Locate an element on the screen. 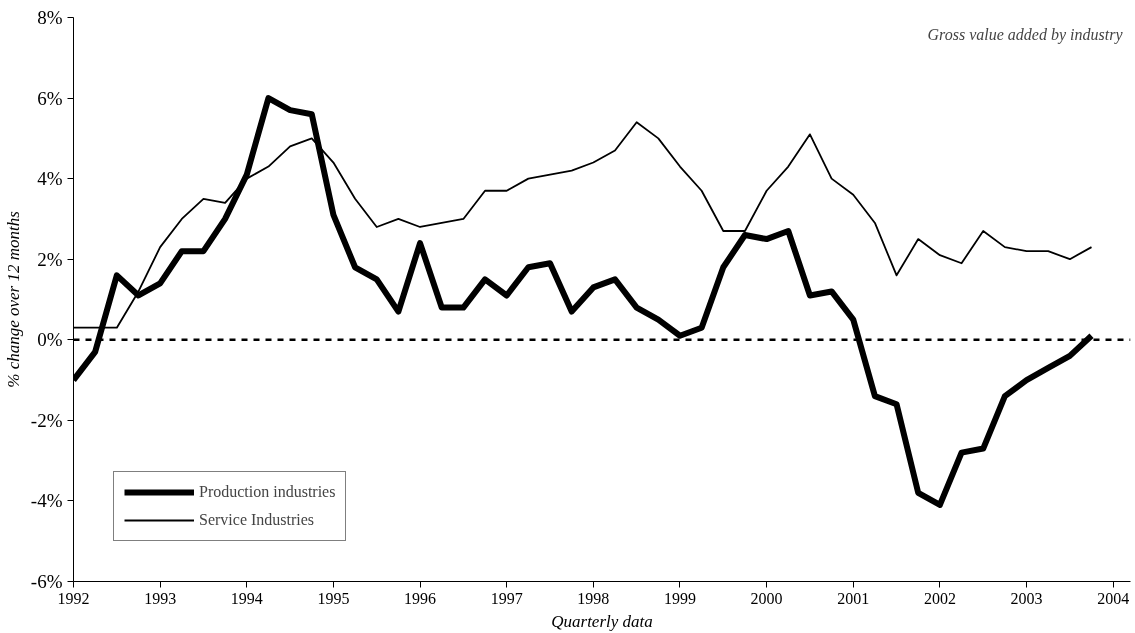 This screenshot has height=633, width=1135. annotation: Gross value added by industry is located at coordinates (1025, 34).